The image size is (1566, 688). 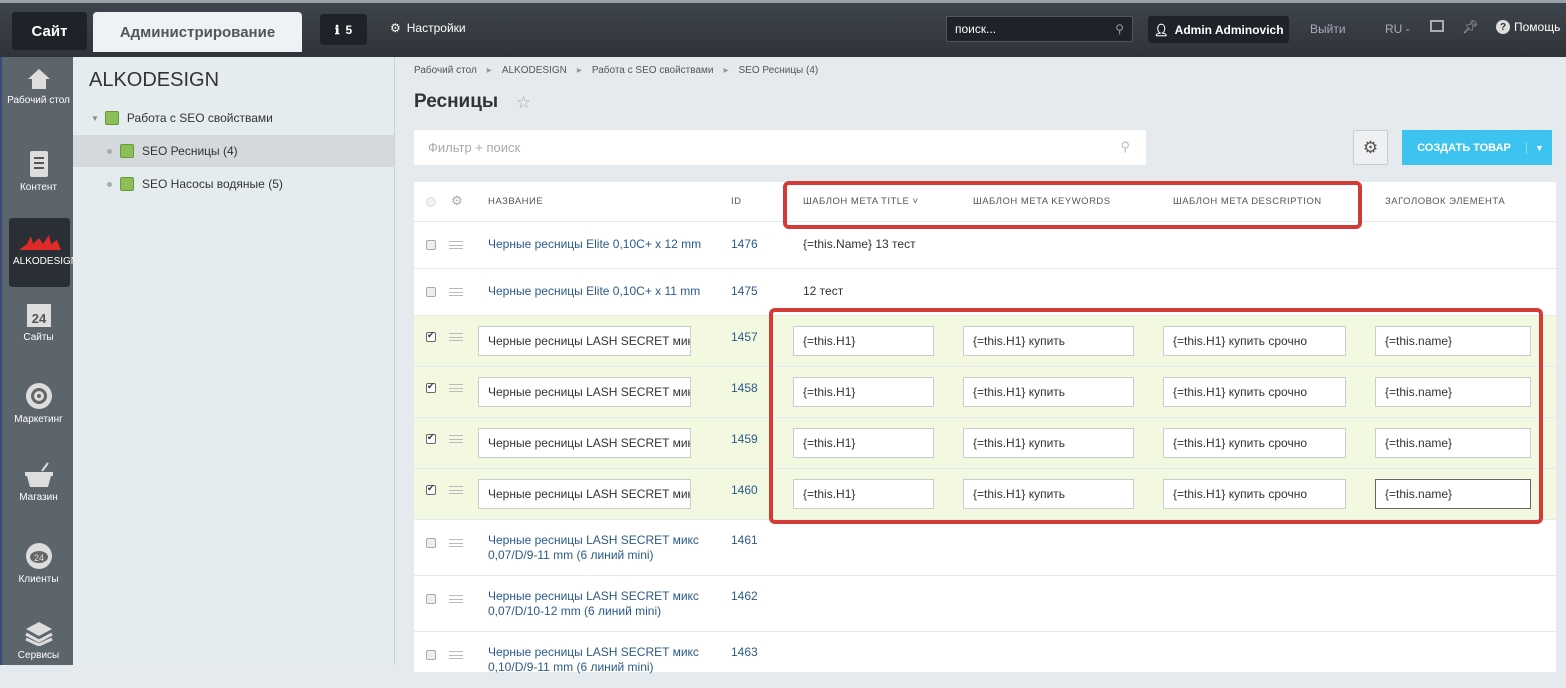 I want to click on nav-item-5: Магазин, so click(x=38, y=482).